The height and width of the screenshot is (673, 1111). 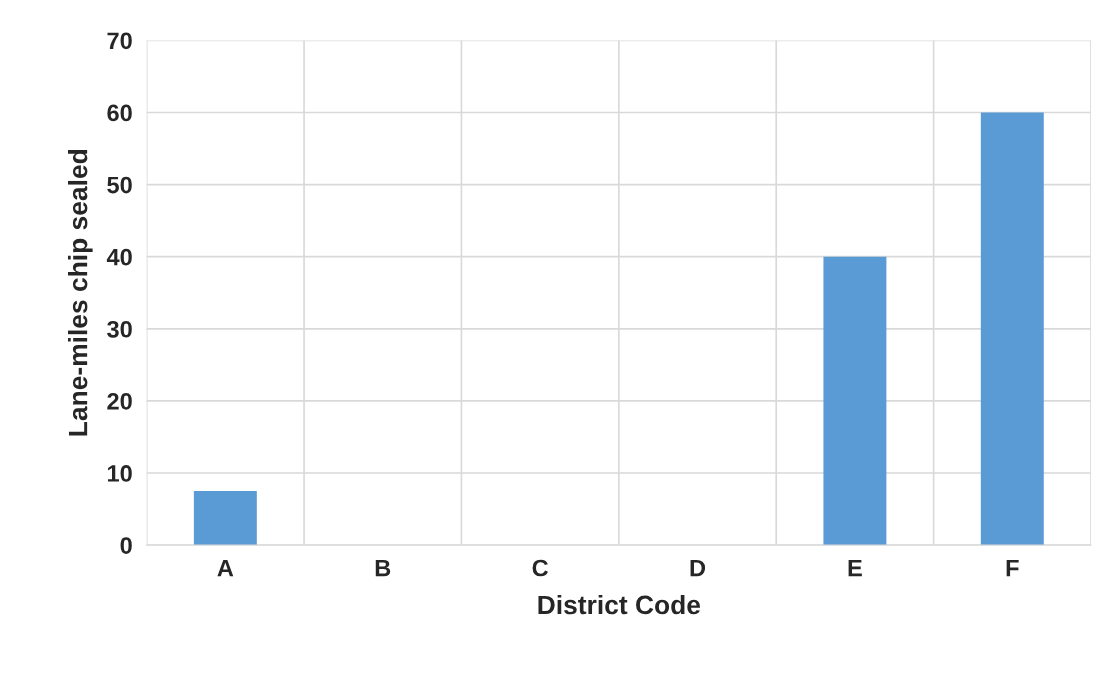 I want to click on y-tick-label: 50, so click(x=119, y=185).